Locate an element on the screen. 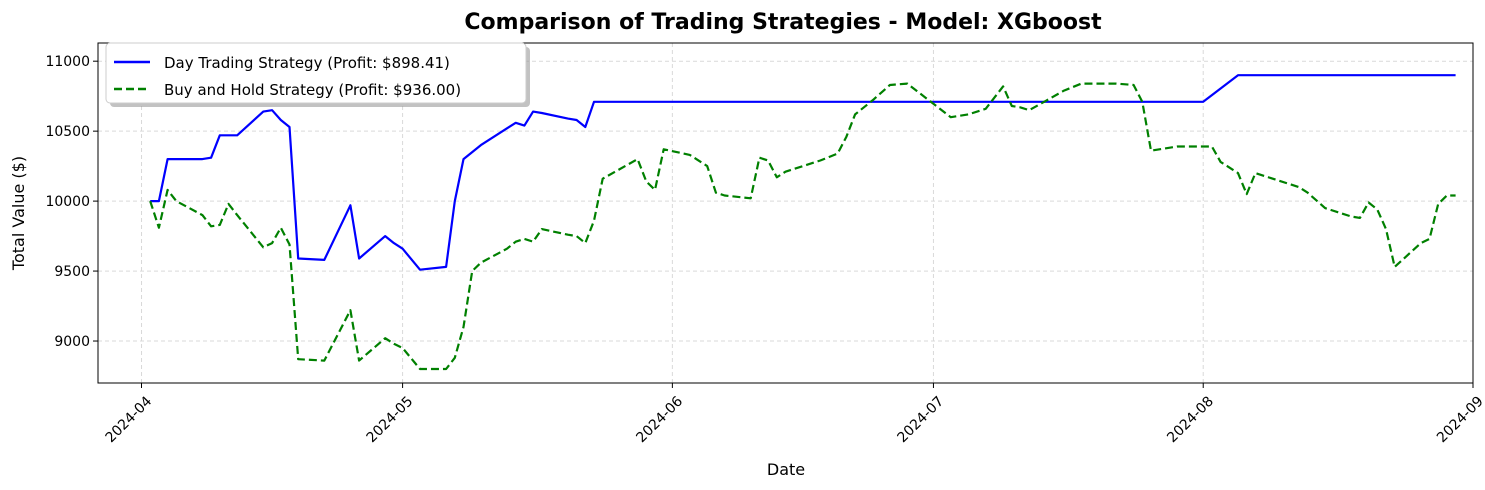 This screenshot has width=1485, height=490. y-tick-label: 10500 is located at coordinates (67, 132).